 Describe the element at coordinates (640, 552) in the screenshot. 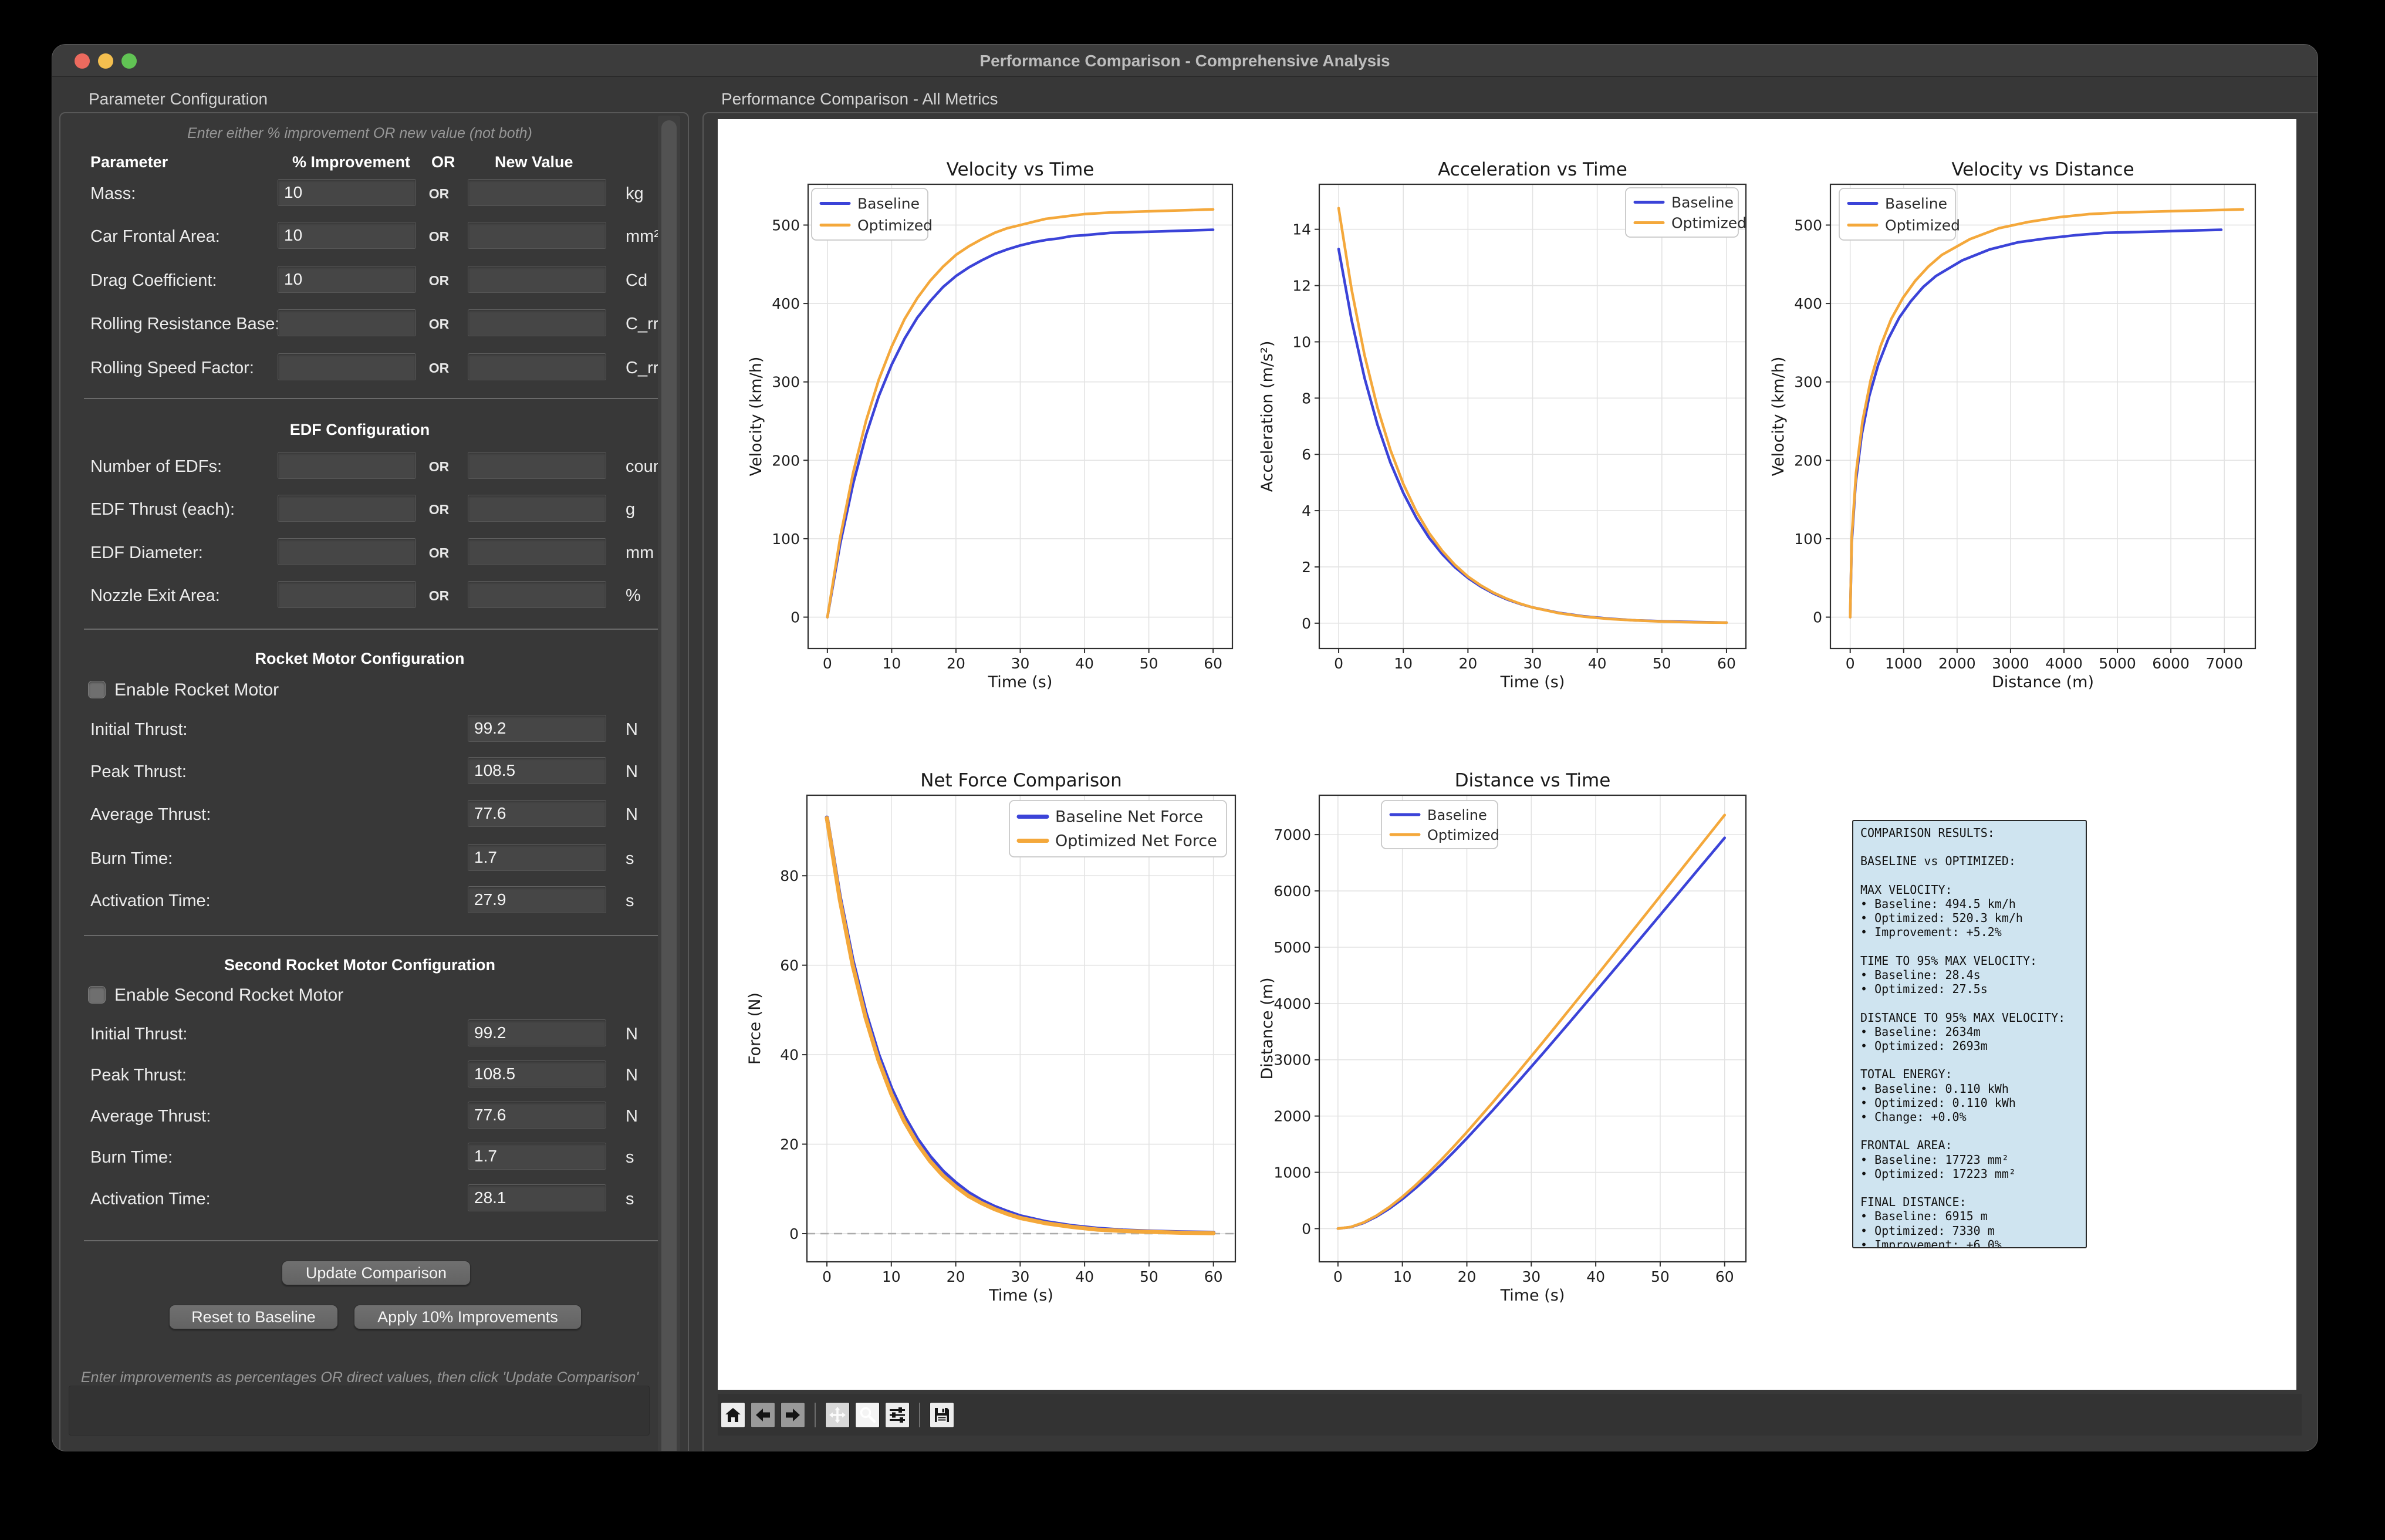

I see `unit-mm: mm` at that location.